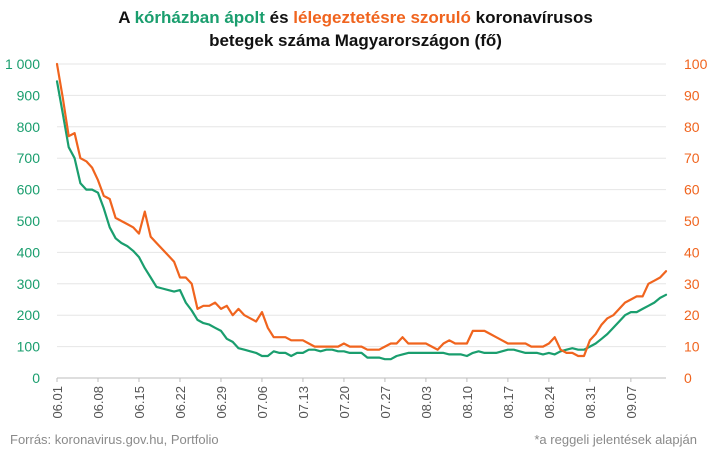  What do you see at coordinates (29, 190) in the screenshot?
I see `y-left-tick-label: 600` at bounding box center [29, 190].